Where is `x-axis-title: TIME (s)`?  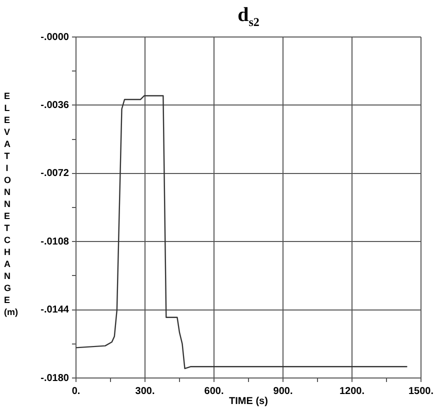
x-axis-title: TIME (s) is located at coordinates (248, 401).